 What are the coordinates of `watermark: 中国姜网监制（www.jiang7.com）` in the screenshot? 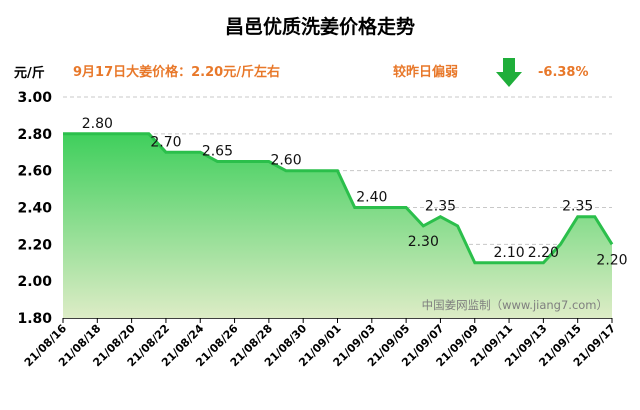 It's located at (515, 305).